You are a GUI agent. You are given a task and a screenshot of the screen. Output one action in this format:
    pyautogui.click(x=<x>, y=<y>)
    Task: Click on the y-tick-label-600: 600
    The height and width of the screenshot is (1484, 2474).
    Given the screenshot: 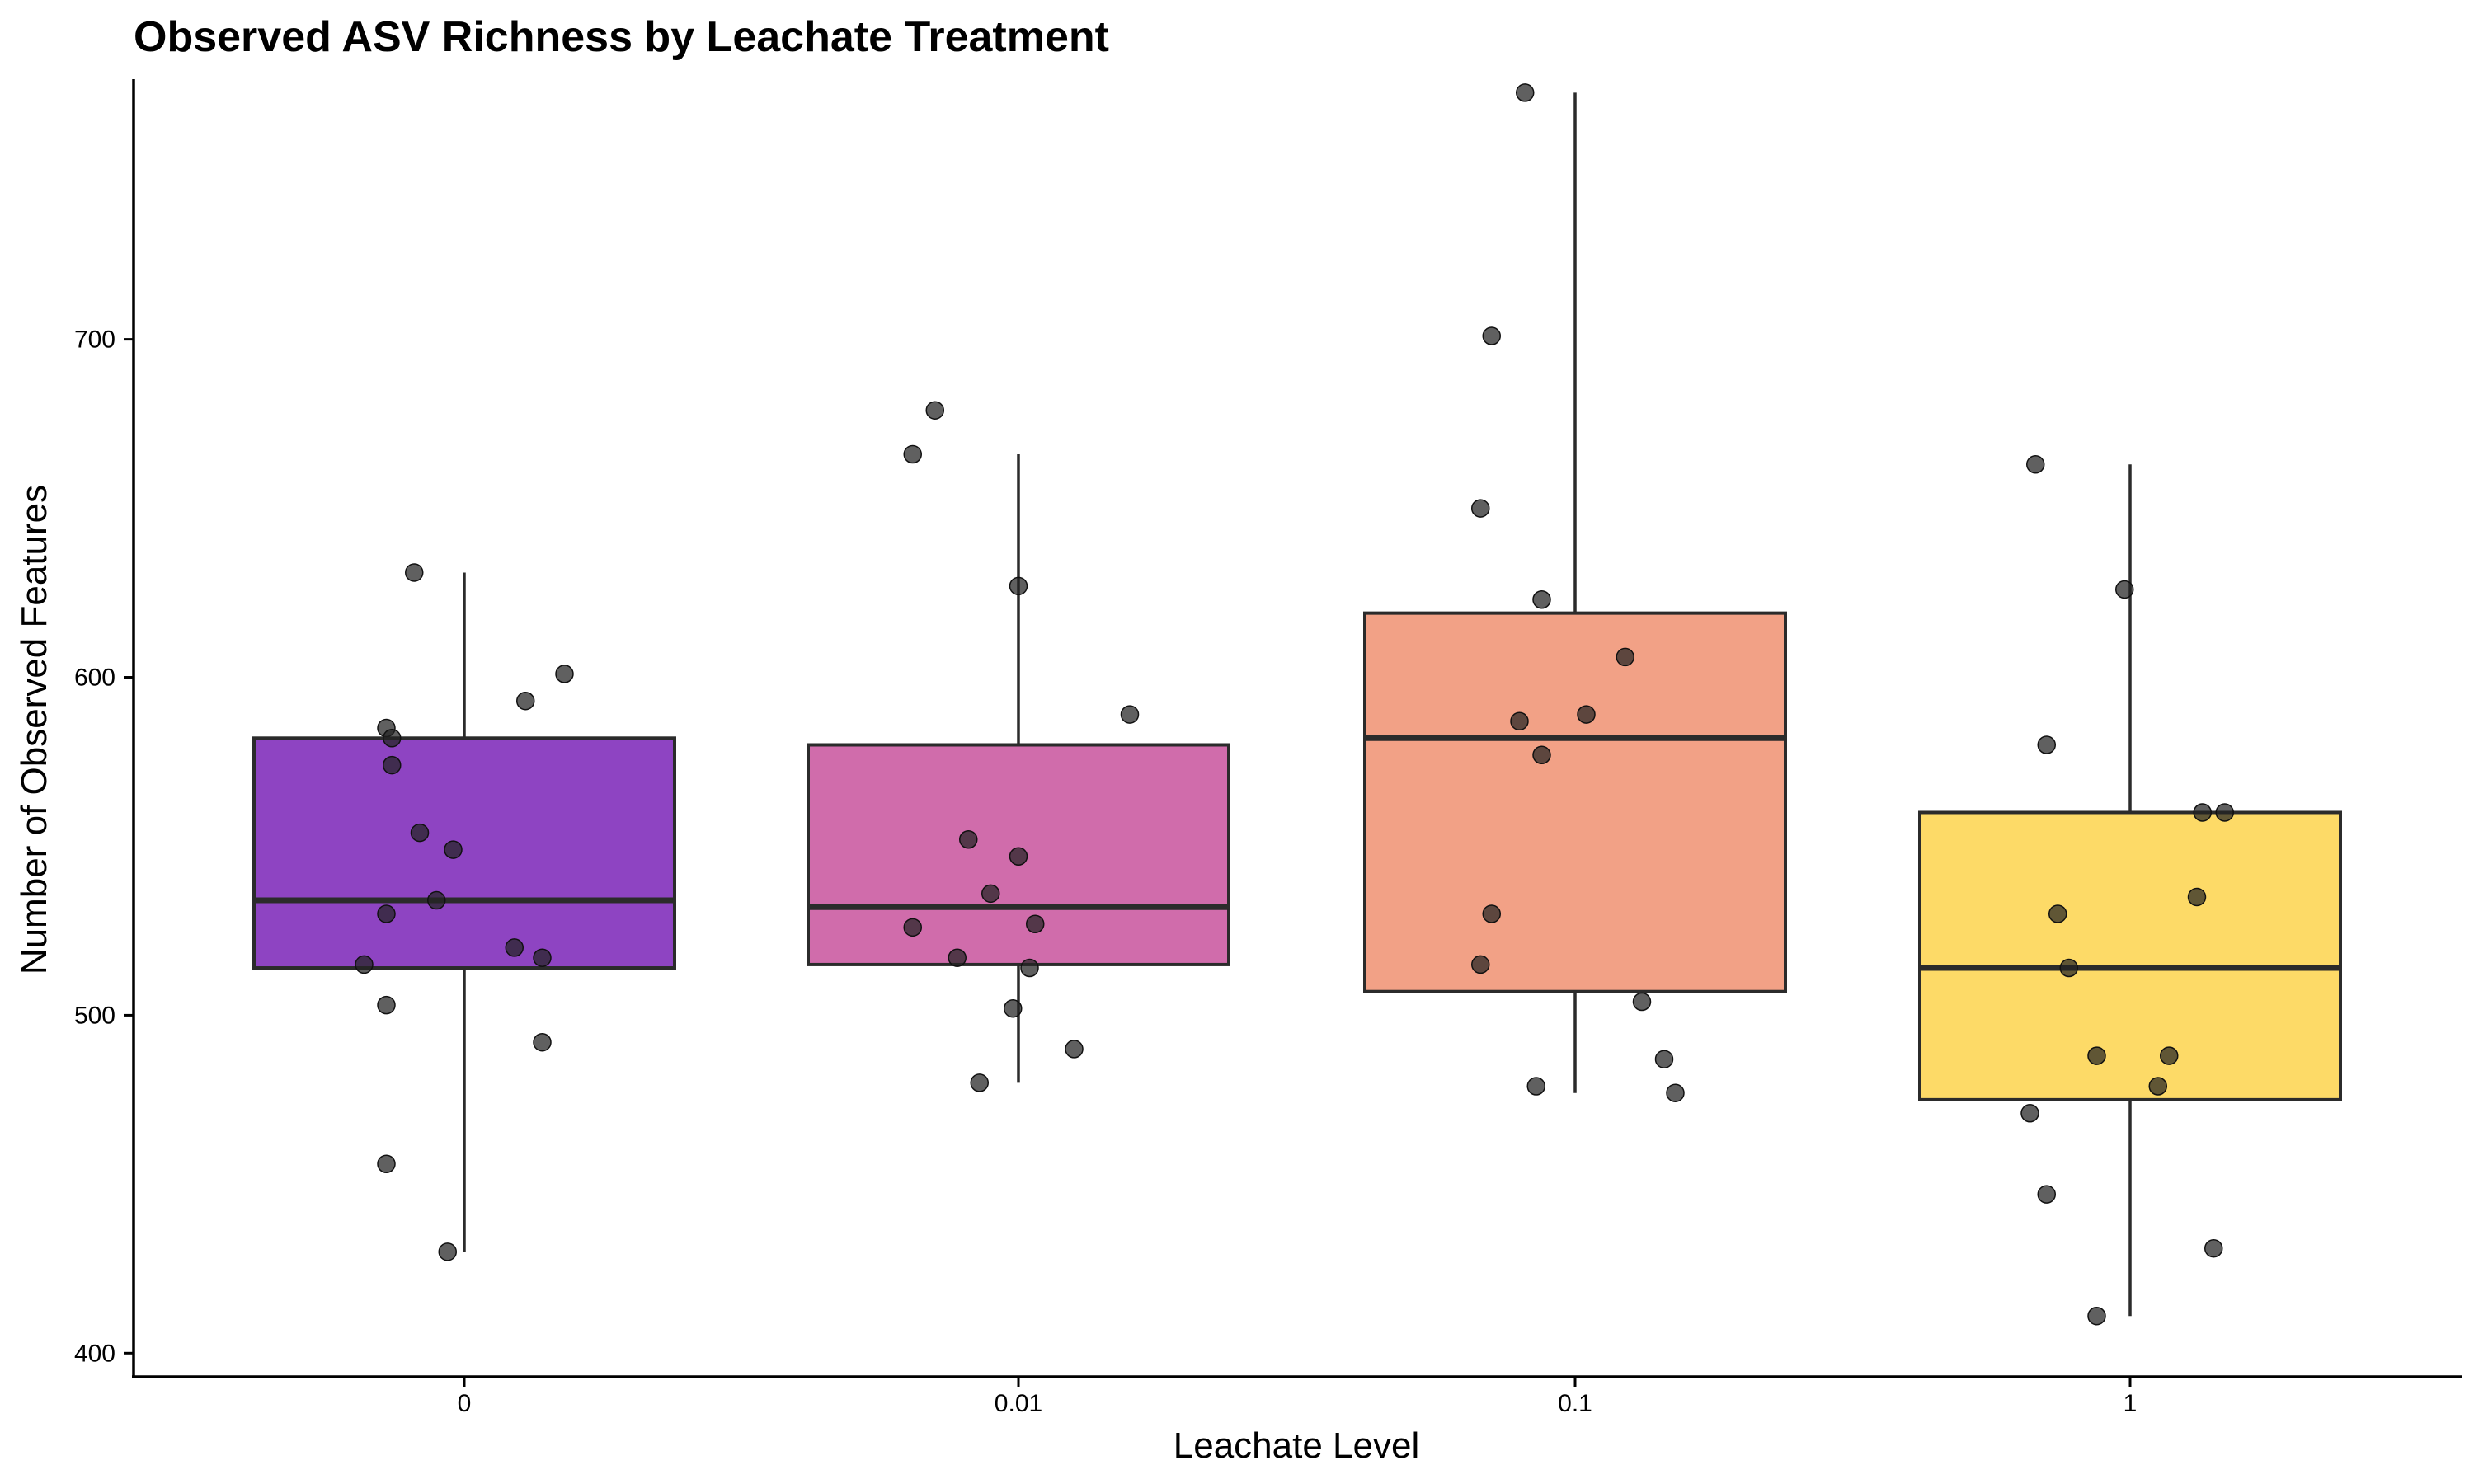 What is the action you would take?
    pyautogui.click(x=94, y=678)
    